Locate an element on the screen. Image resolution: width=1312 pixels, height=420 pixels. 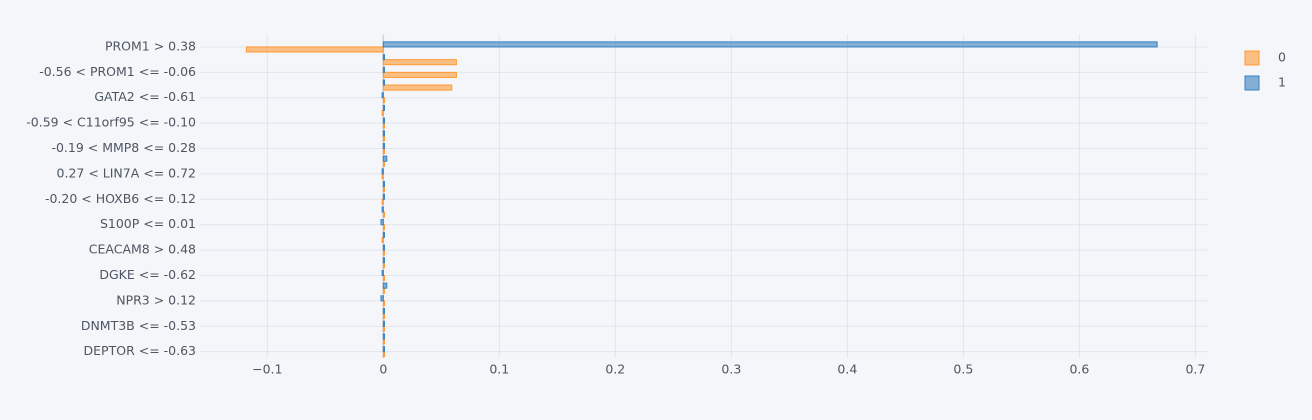
y-tick-label: S100P <= 0.01 is located at coordinates (148, 223).